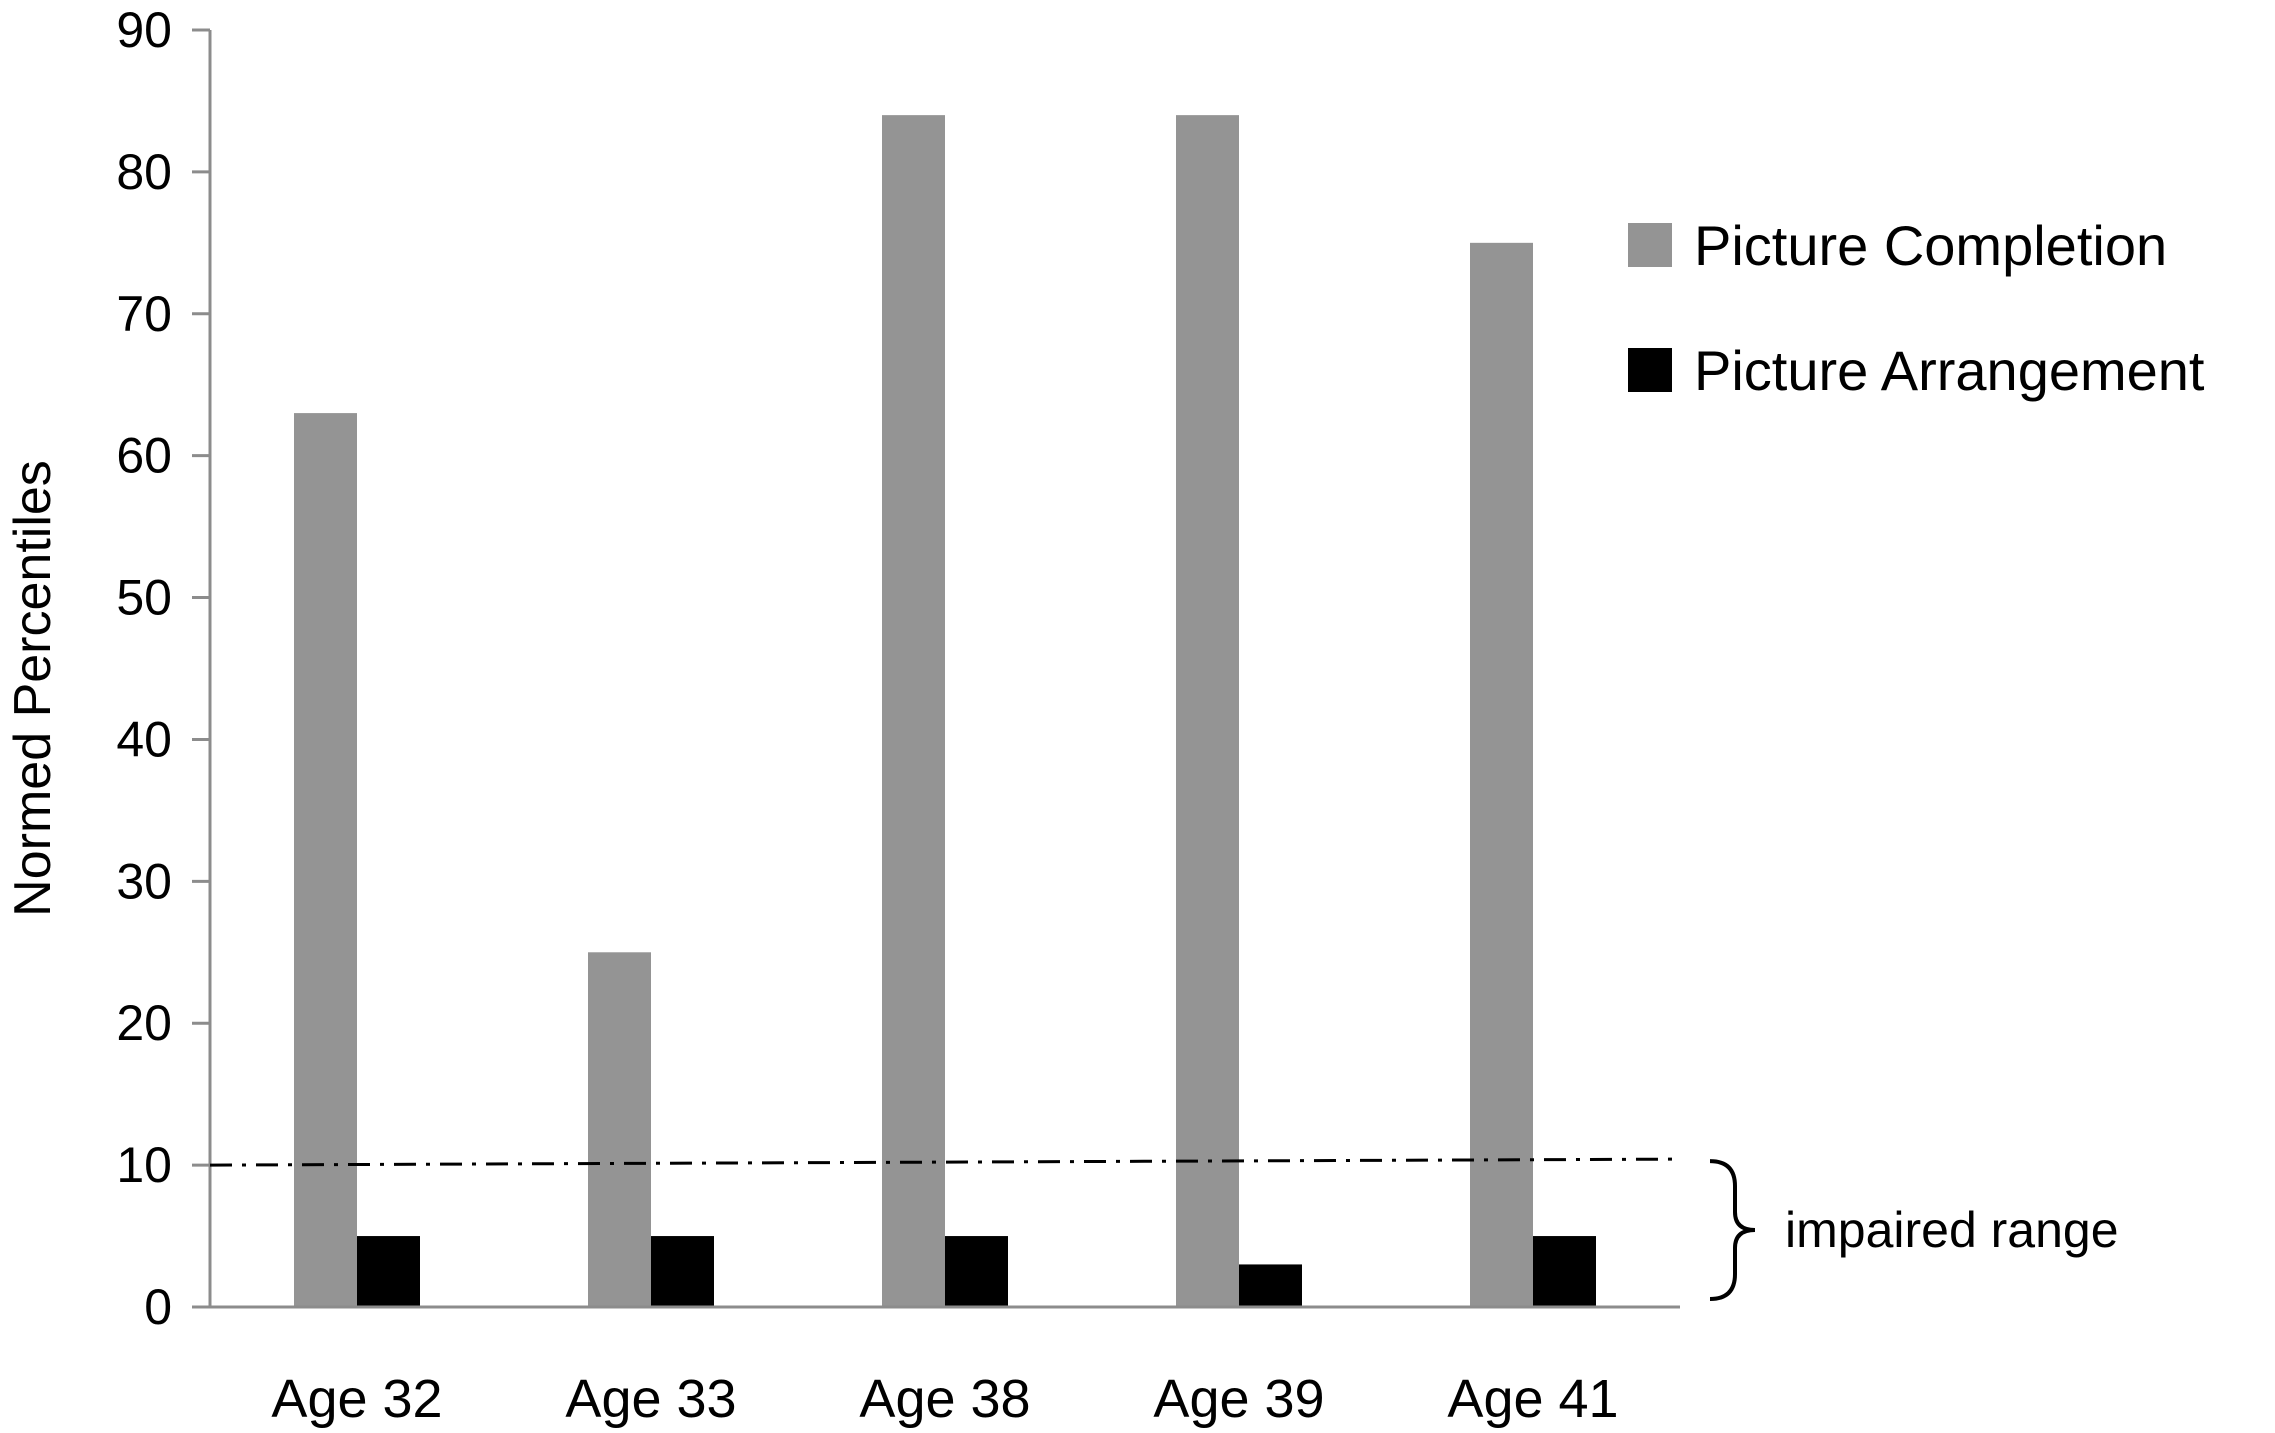 The image size is (2275, 1433). What do you see at coordinates (1930, 245) in the screenshot?
I see `legend-label-0: Picture Completion` at bounding box center [1930, 245].